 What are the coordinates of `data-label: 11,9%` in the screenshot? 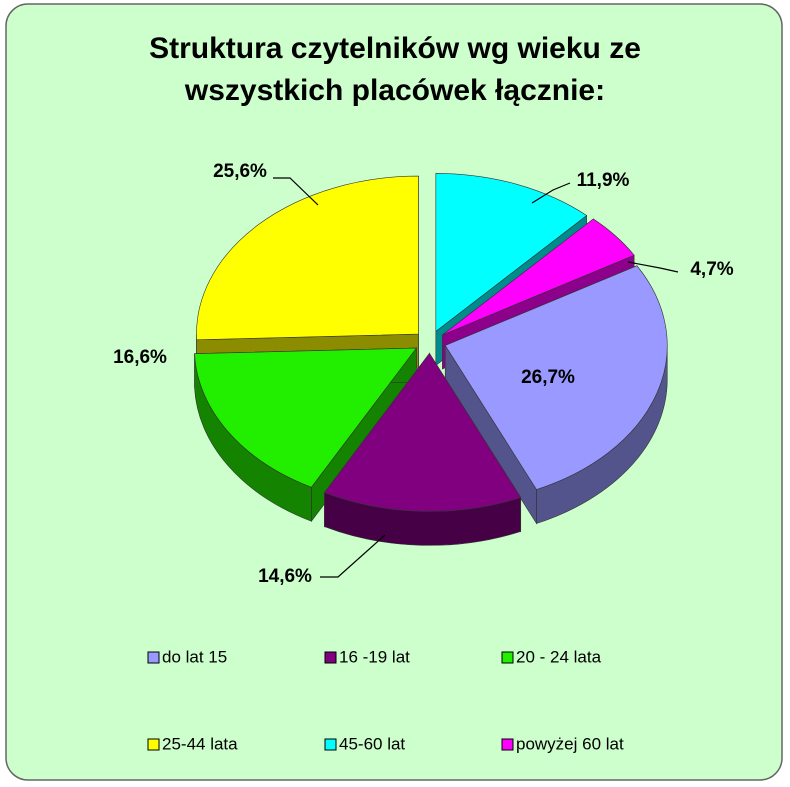 It's located at (603, 180).